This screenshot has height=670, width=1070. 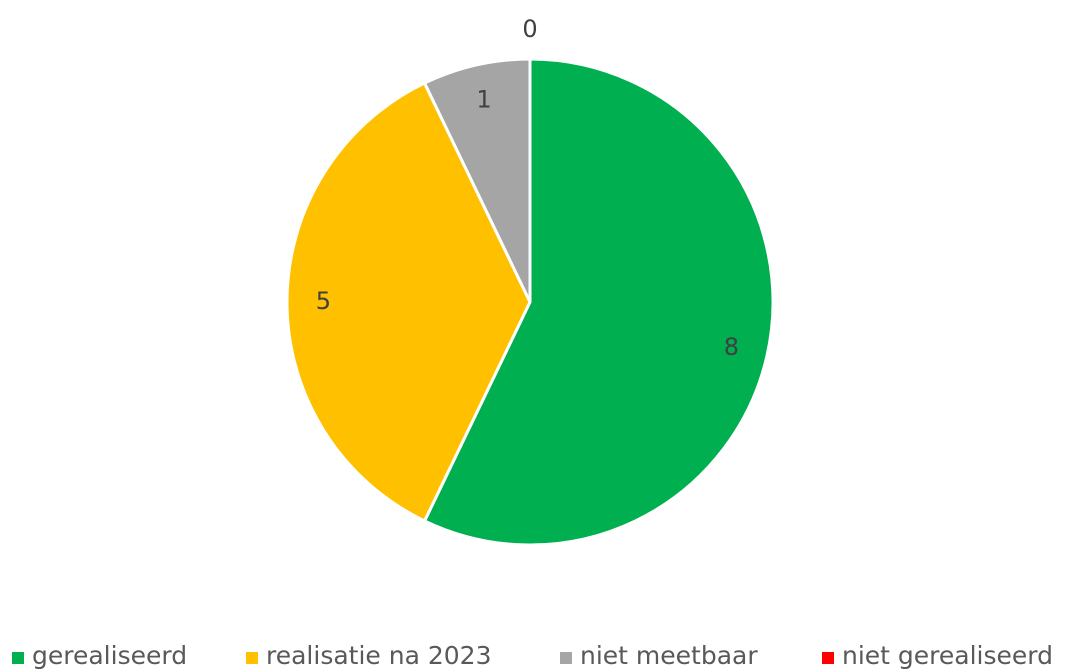 What do you see at coordinates (323, 301) in the screenshot?
I see `data-label: 5` at bounding box center [323, 301].